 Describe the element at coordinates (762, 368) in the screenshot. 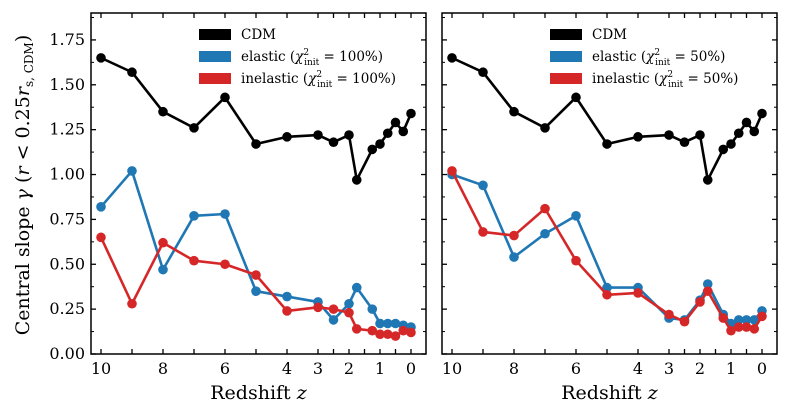

I see `x-tick-label: 0` at that location.